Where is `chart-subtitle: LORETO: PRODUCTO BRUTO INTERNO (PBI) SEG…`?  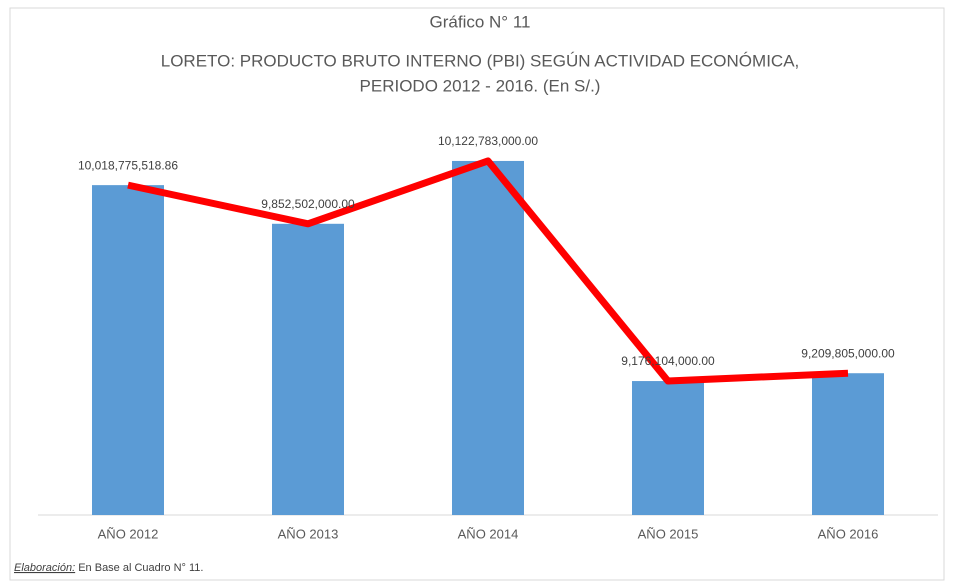 chart-subtitle: LORETO: PRODUCTO BRUTO INTERNO (PBI) SEG… is located at coordinates (480, 60).